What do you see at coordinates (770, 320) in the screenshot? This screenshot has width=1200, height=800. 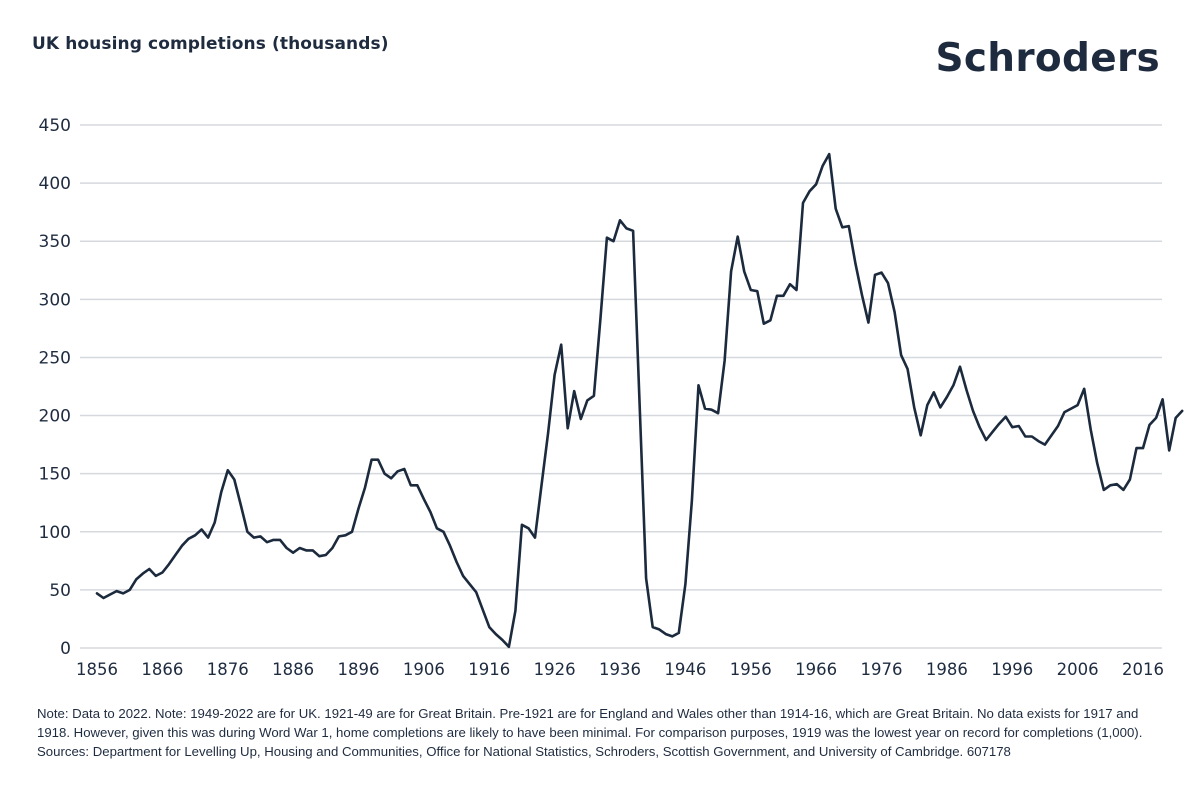 I see `data-point-1959` at bounding box center [770, 320].